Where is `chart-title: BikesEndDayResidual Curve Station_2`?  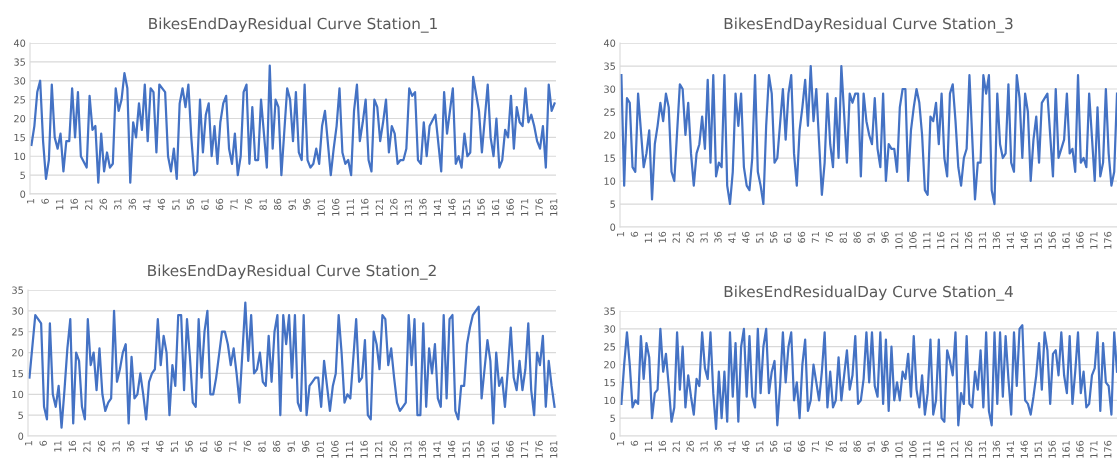 chart-title: BikesEndDayResidual Curve Station_2 is located at coordinates (292, 272).